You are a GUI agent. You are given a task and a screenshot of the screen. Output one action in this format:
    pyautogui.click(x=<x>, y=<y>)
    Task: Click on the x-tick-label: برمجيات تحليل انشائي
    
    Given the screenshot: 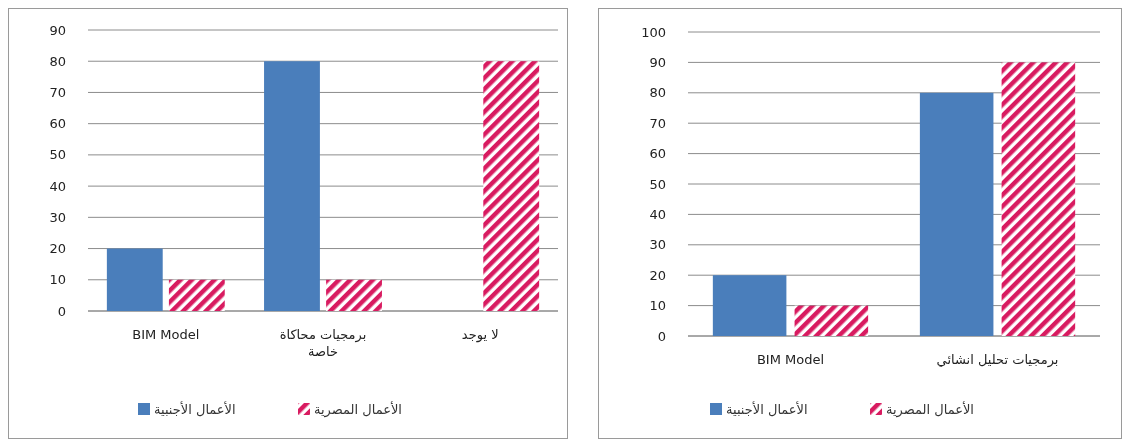 What is the action you would take?
    pyautogui.click(x=997, y=360)
    